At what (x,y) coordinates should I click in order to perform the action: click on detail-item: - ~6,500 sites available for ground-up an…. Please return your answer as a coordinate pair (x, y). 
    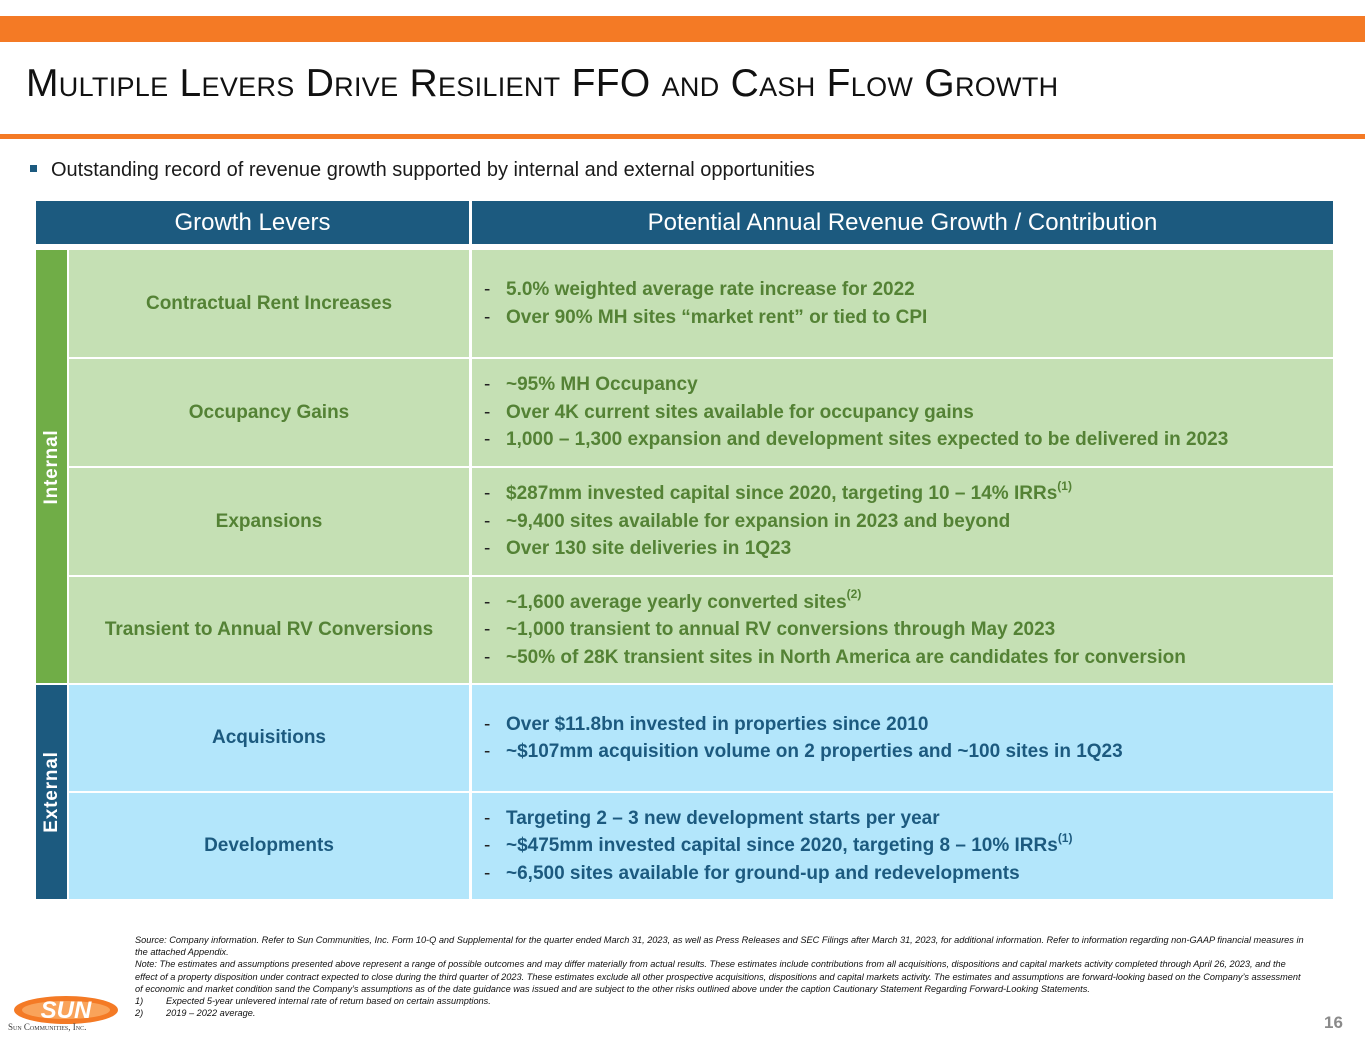
    Looking at the image, I should click on (902, 874).